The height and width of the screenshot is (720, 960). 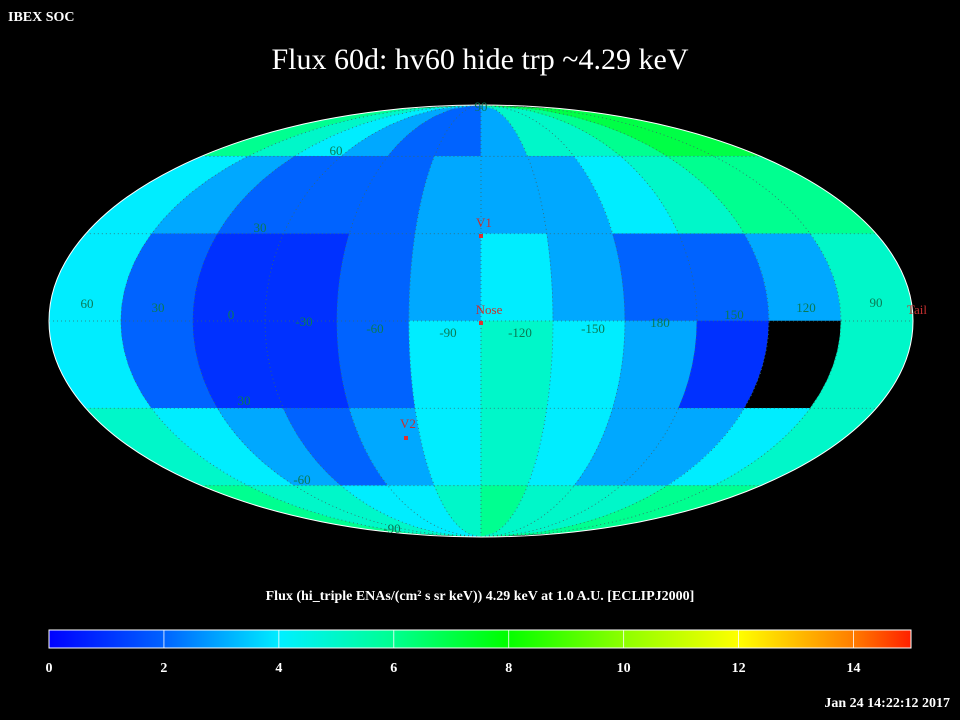 I want to click on colorbar, so click(x=480, y=639).